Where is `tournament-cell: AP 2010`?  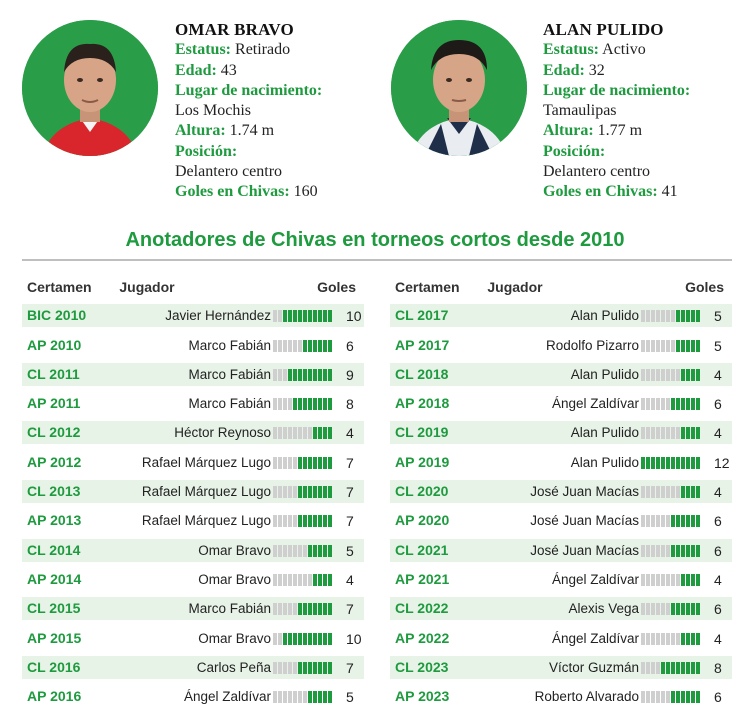
tournament-cell: AP 2010 is located at coordinates (54, 344).